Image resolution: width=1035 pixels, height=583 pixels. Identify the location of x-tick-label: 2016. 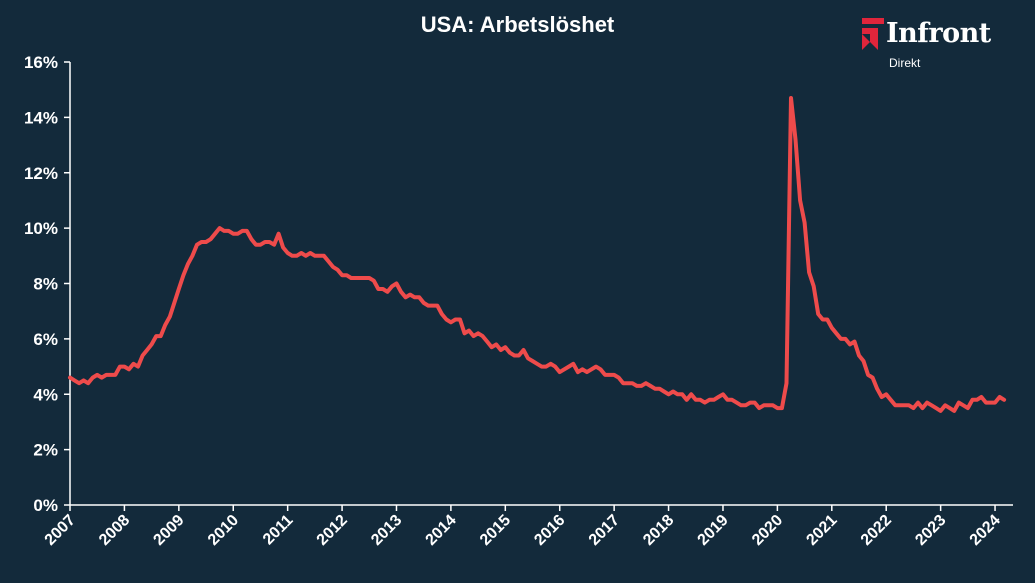
(549, 530).